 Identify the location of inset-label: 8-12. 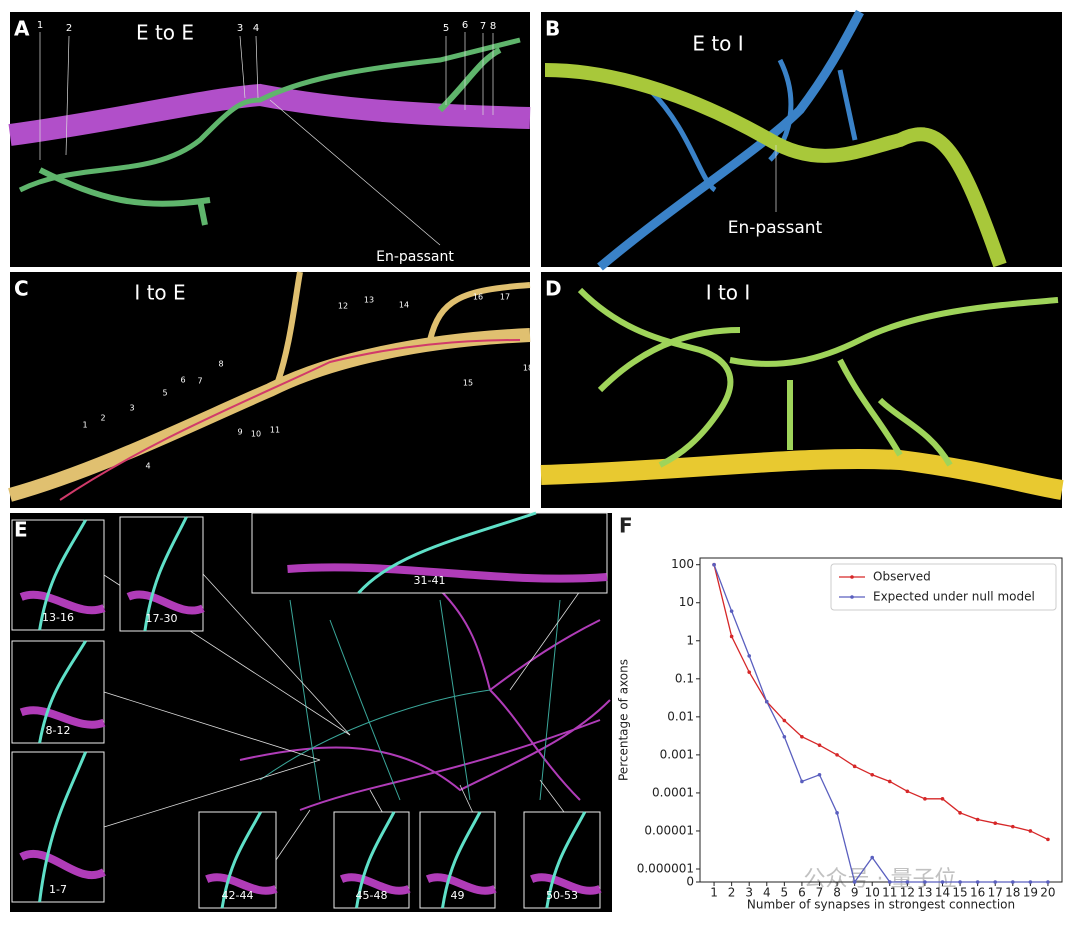
(58, 730).